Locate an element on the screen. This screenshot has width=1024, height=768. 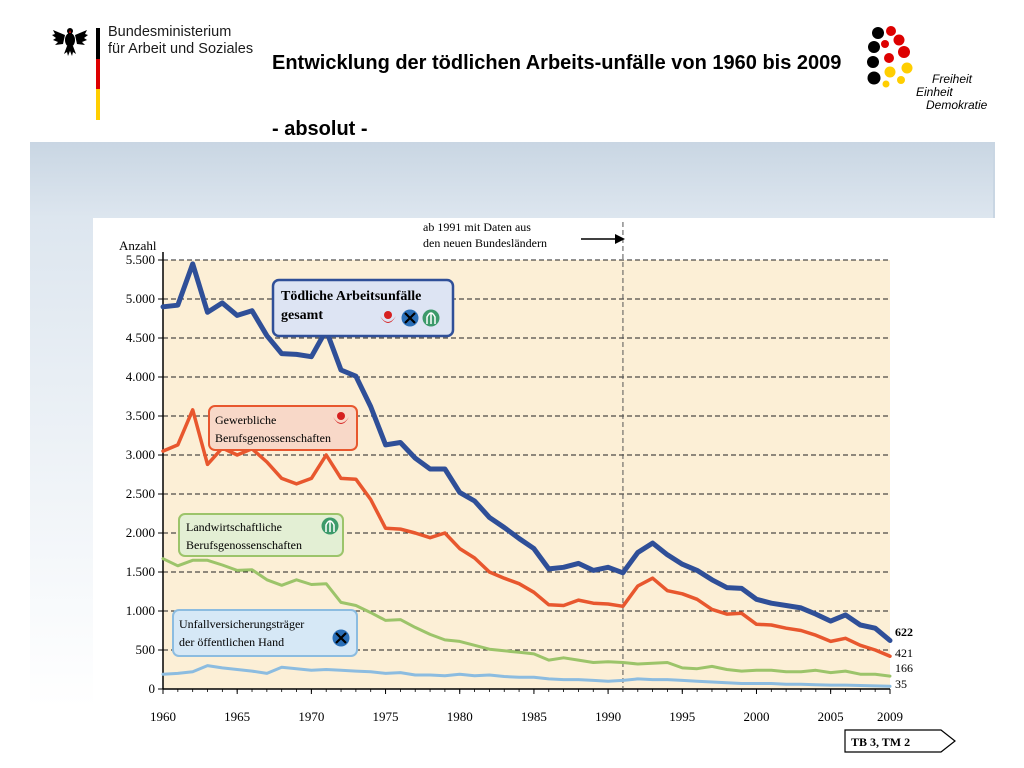
annotation-line2: den neuen Bundesländern is located at coordinates (485, 243).